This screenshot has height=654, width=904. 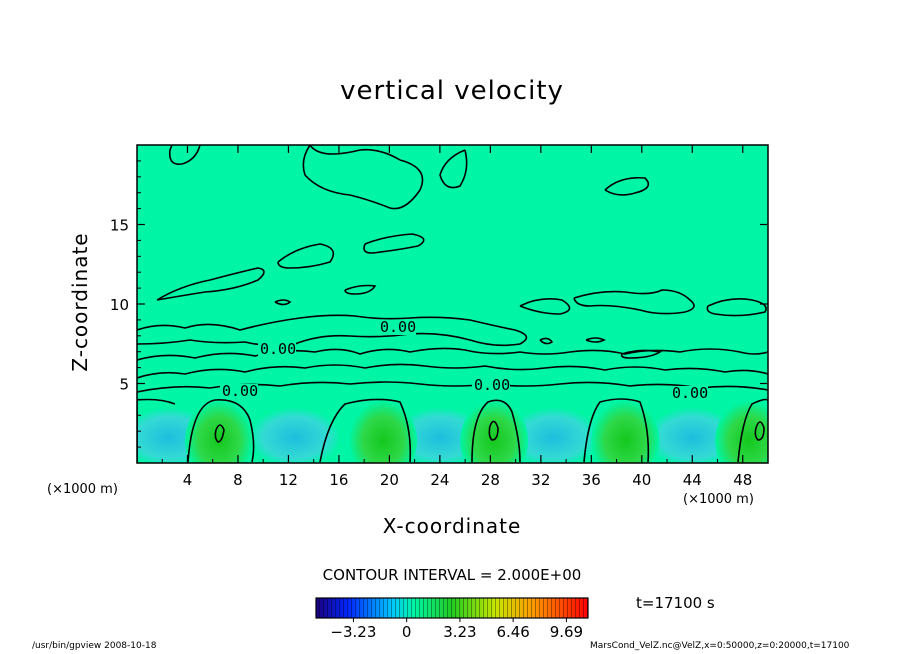 What do you see at coordinates (591, 480) in the screenshot?
I see `x-tick-label: 36` at bounding box center [591, 480].